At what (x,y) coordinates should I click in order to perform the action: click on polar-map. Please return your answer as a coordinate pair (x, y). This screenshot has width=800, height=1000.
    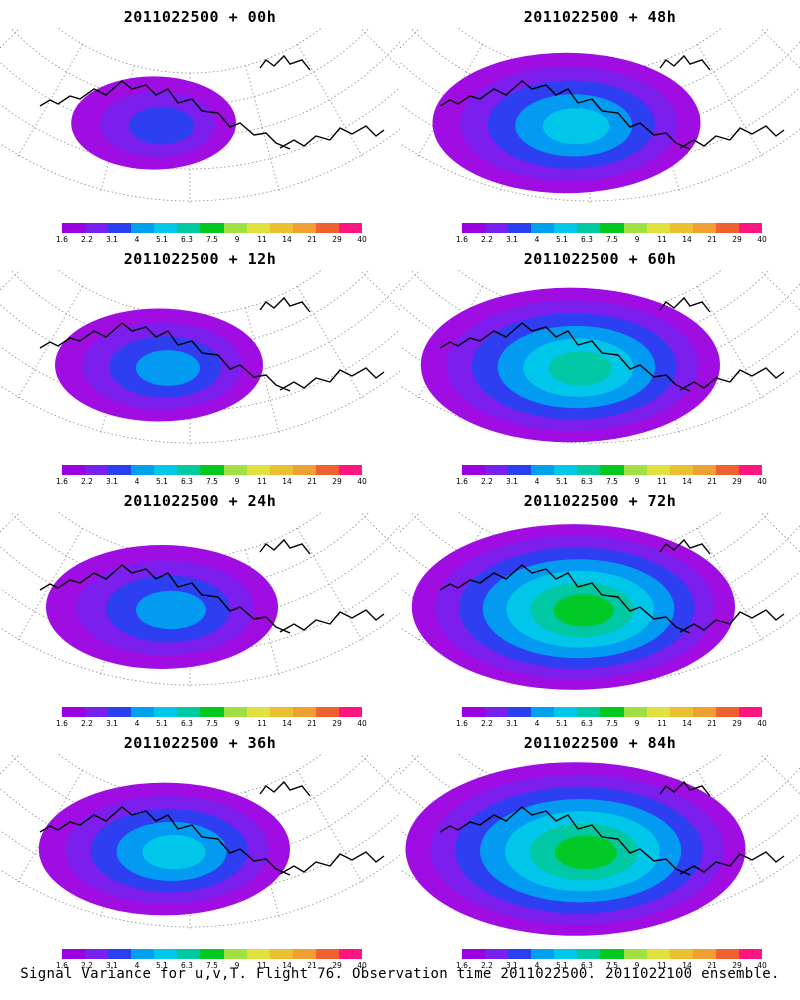
    Looking at the image, I should click on (200, 841).